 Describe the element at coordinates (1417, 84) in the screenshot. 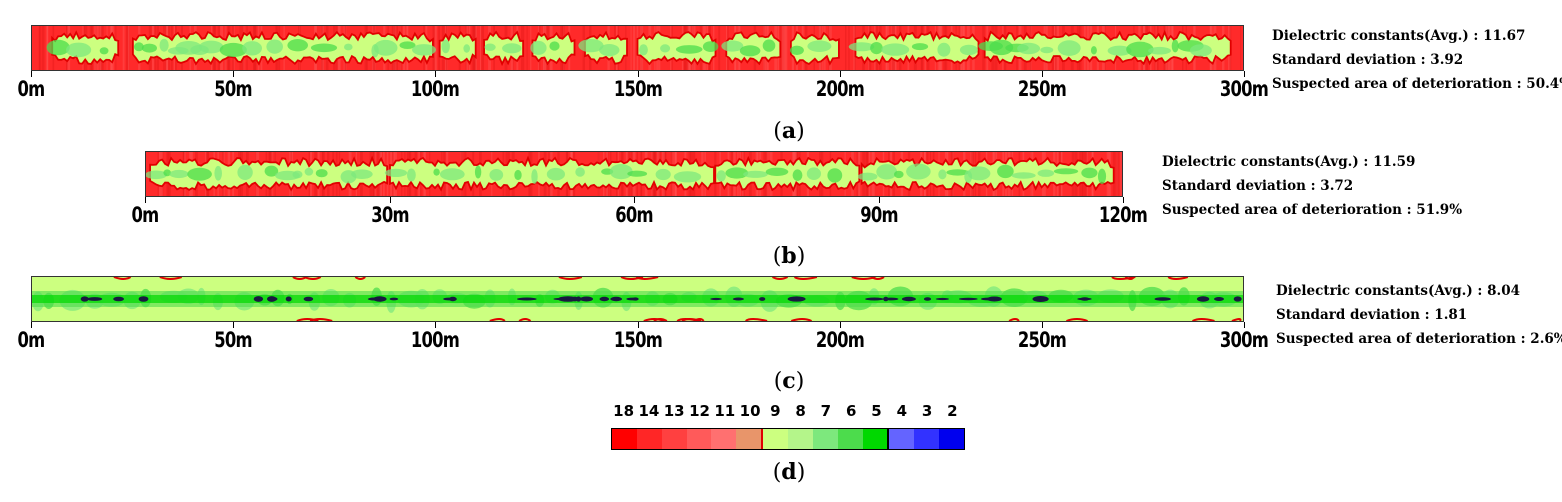

I see `stat-deterioration-a: Suspected area of deterioration : 50.4%` at that location.